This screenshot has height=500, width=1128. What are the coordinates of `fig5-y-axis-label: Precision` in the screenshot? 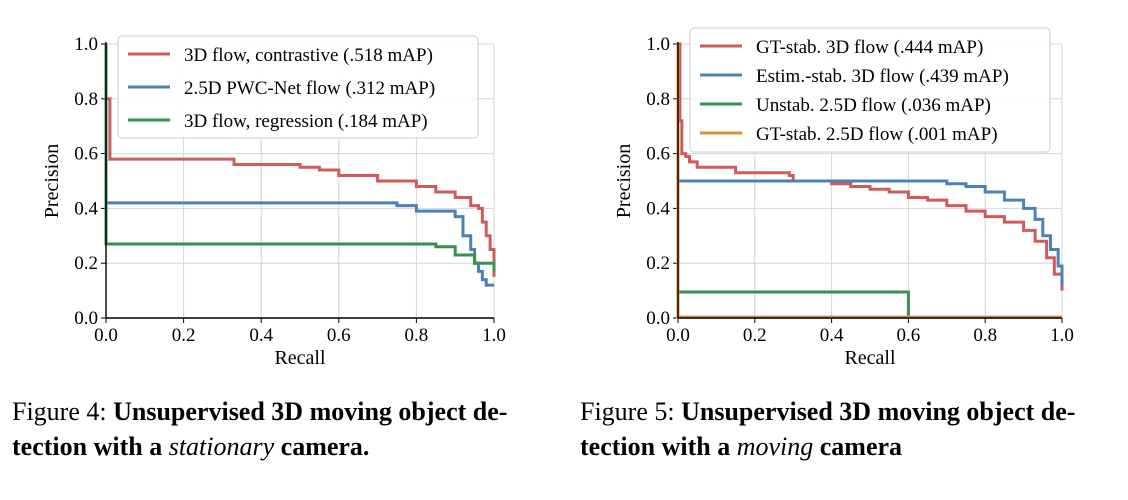 It's located at (624, 181).